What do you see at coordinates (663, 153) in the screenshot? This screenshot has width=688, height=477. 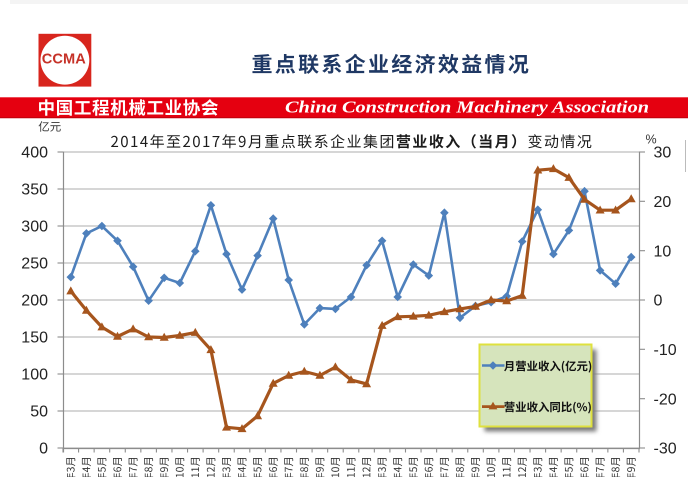 I see `svg-text: 30` at bounding box center [663, 153].